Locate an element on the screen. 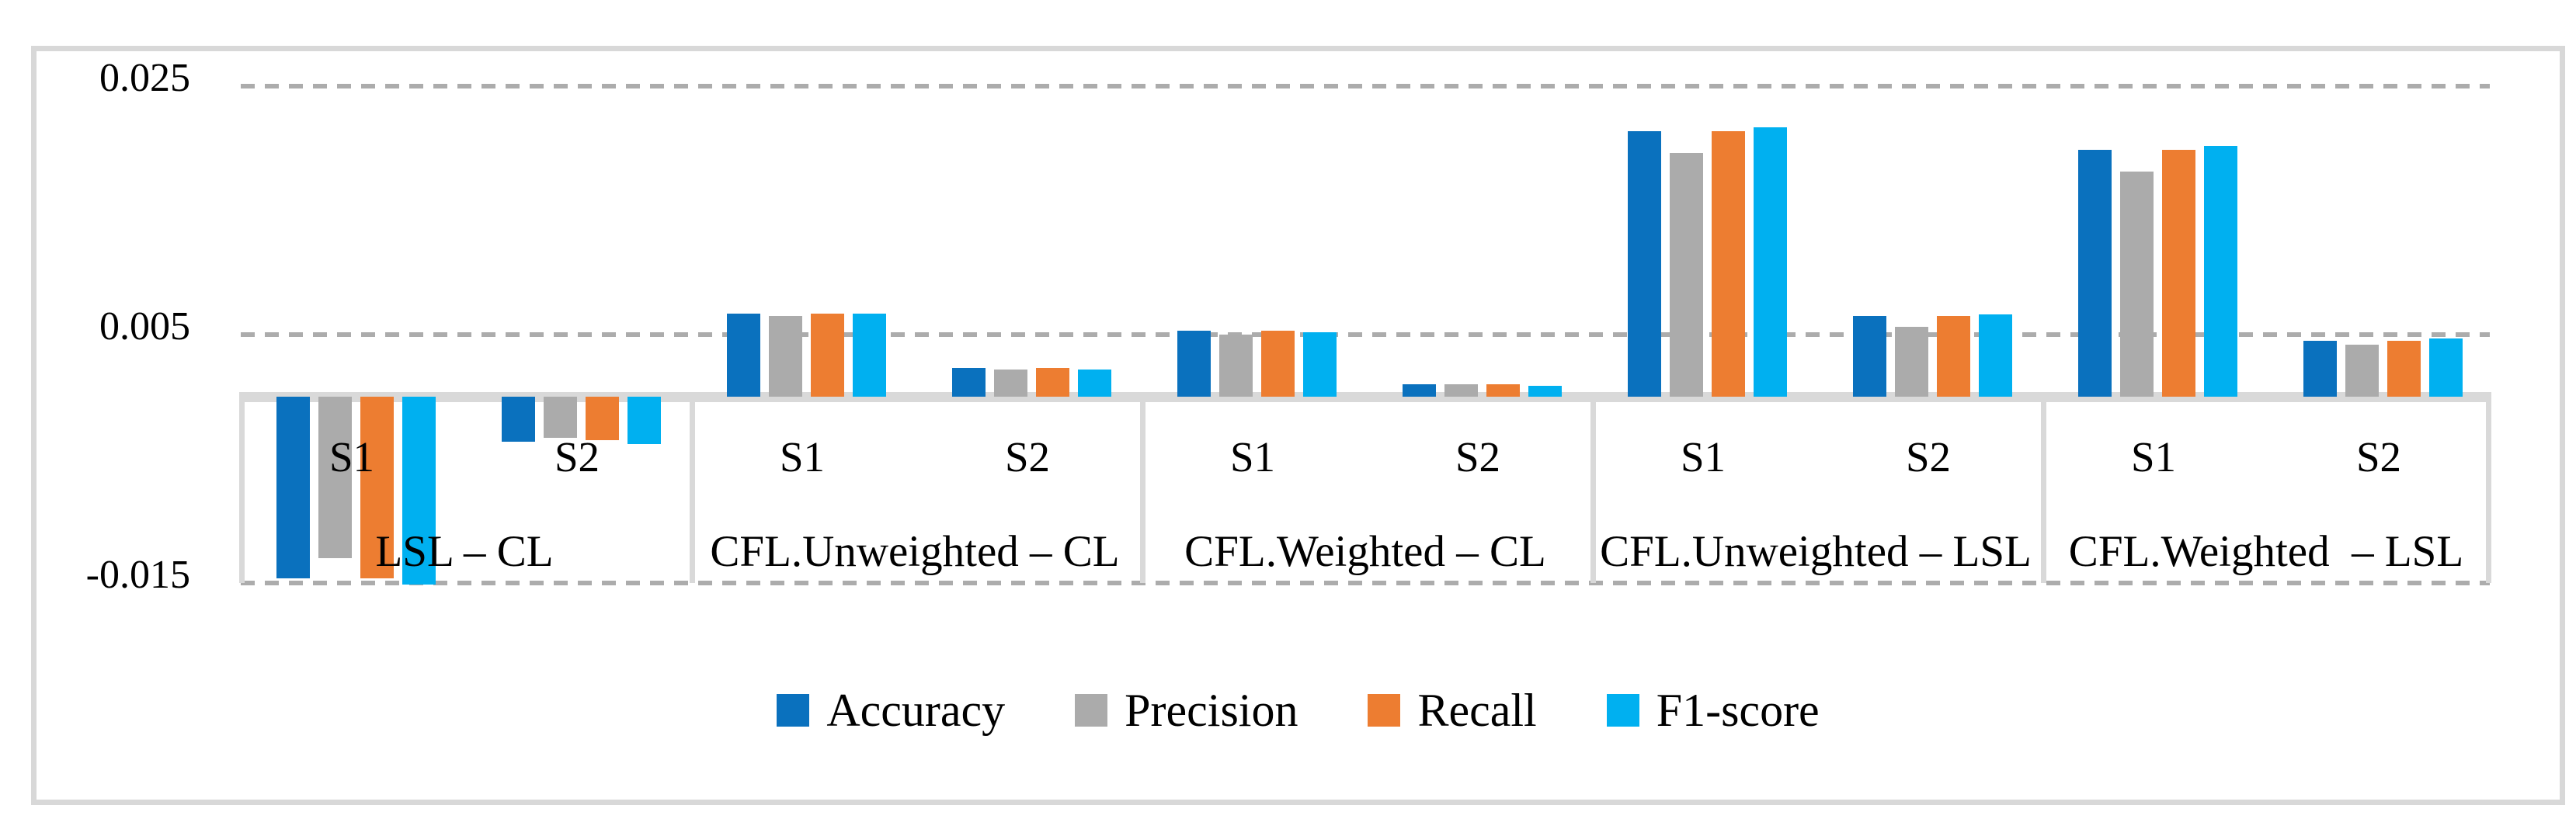  gridline--0.015 is located at coordinates (1365, 583).